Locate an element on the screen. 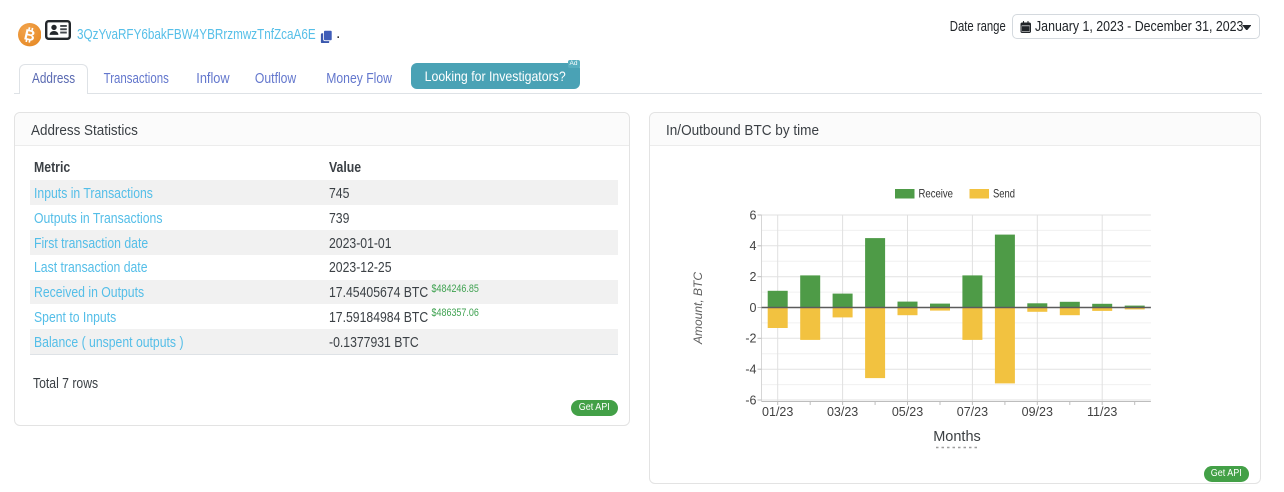  svg-text: 07/23 is located at coordinates (972, 412).